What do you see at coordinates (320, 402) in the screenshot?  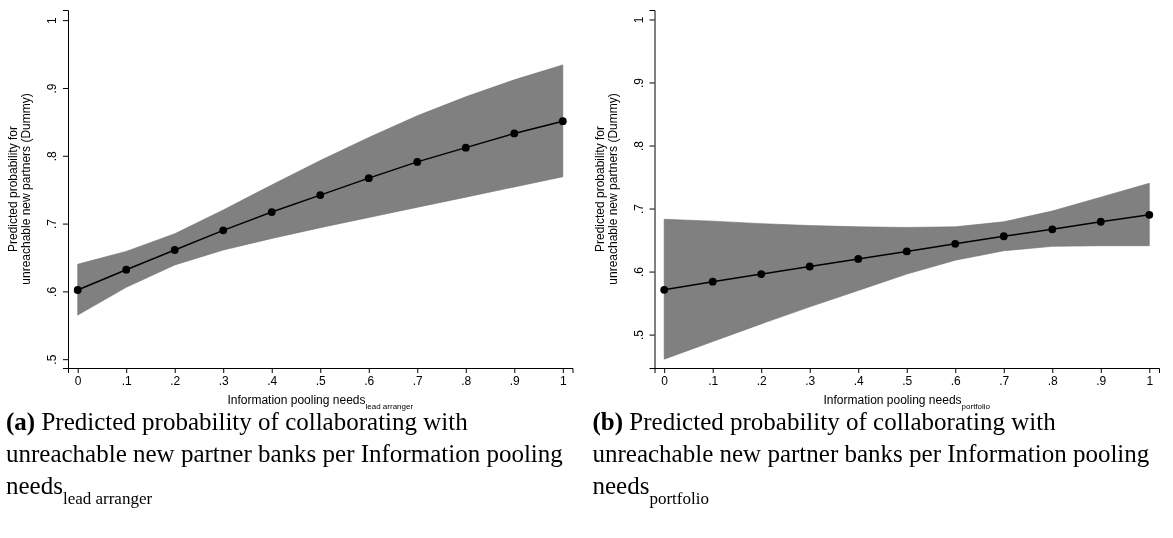 I see `x-axis-title: Information pooling needs$_{lead arranger}$` at bounding box center [320, 402].